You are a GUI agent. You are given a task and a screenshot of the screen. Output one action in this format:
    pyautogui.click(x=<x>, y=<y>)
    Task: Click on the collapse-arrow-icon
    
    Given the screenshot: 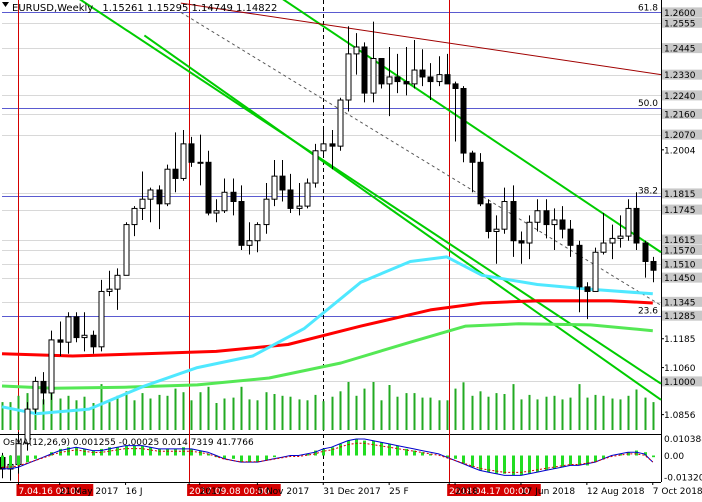 What is the action you would take?
    pyautogui.click(x=5, y=4)
    